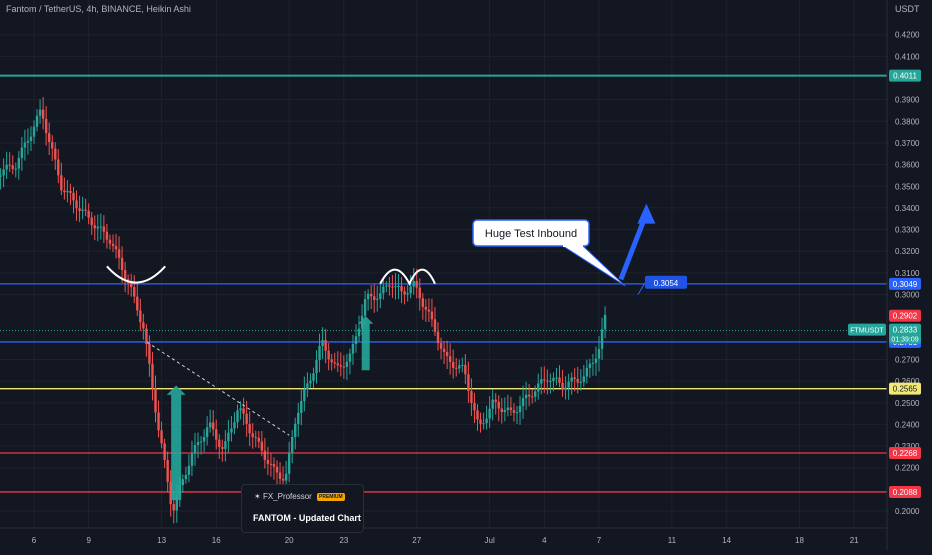  Describe the element at coordinates (445, 540) in the screenshot. I see `time-axis: 6 9 13 16 20 23 27 Jul 4 7 11 14 18 21` at that location.